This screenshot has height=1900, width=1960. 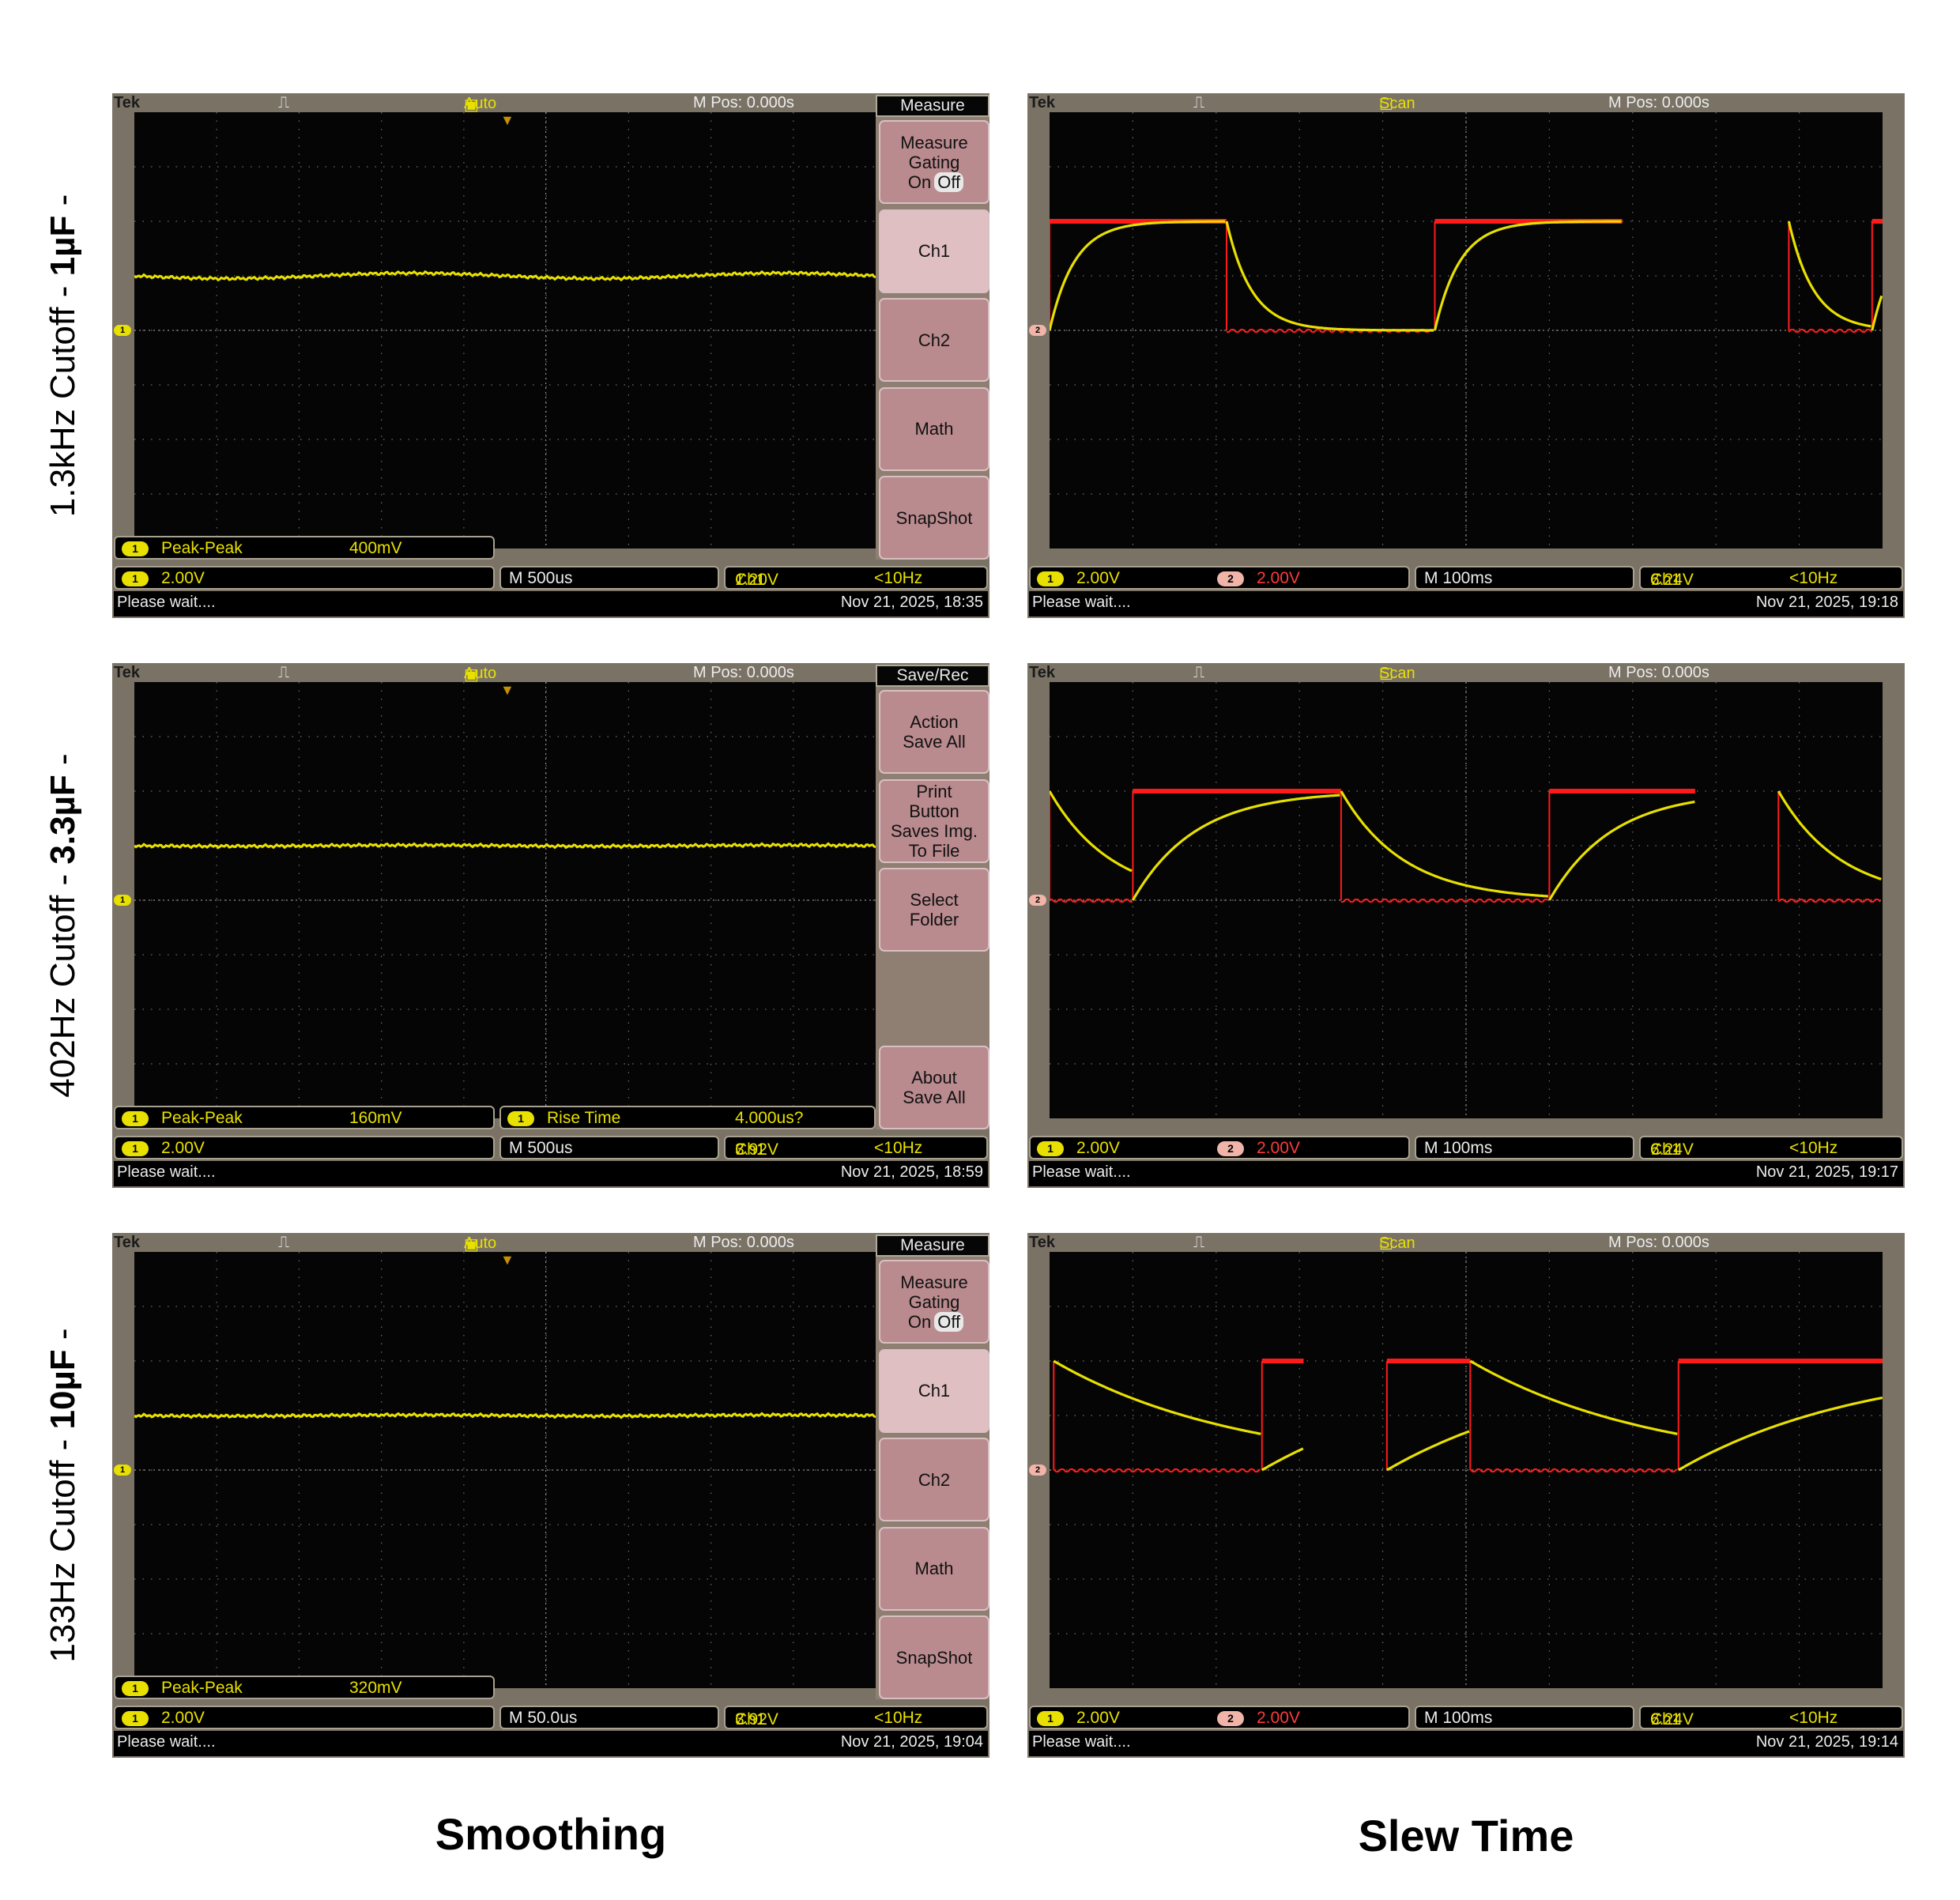 What do you see at coordinates (934, 820) in the screenshot?
I see `side-menu-button: Print Button Saves Img. To File` at bounding box center [934, 820].